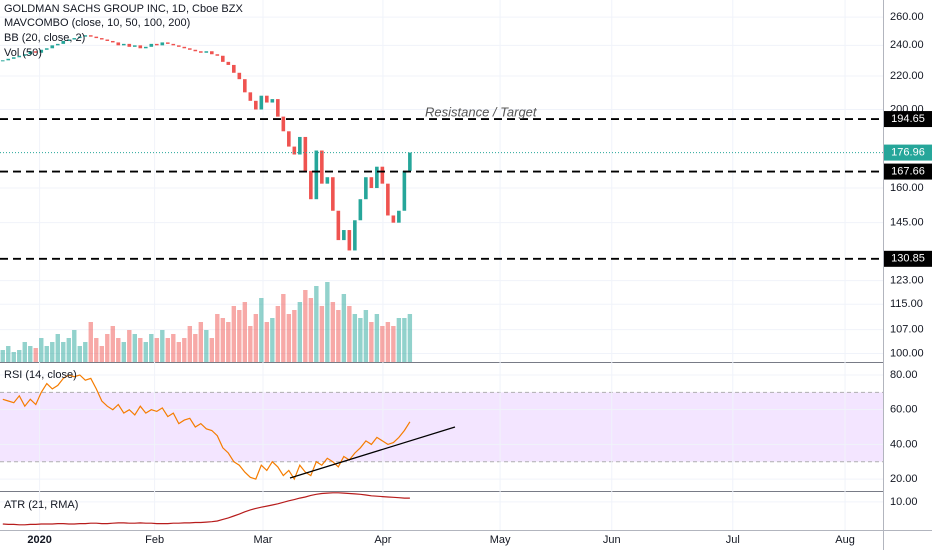 This screenshot has height=550, width=932. Describe the element at coordinates (612, 540) in the screenshot. I see `x-tick-label: Jun` at that location.